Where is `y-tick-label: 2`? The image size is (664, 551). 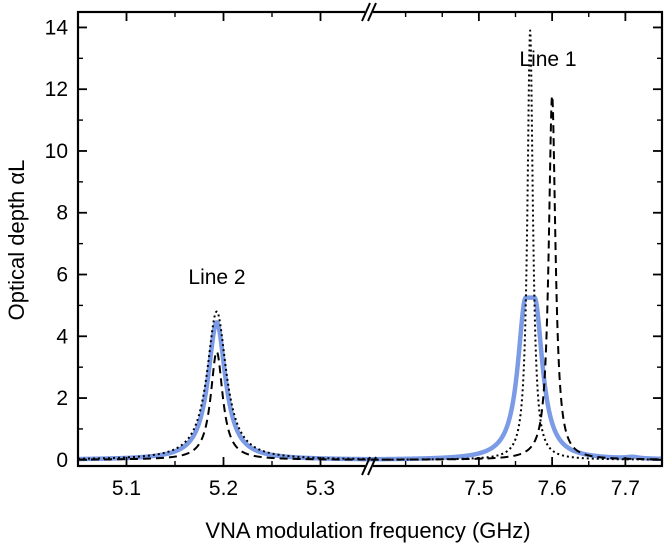
y-tick-label: 2 is located at coordinates (62, 398).